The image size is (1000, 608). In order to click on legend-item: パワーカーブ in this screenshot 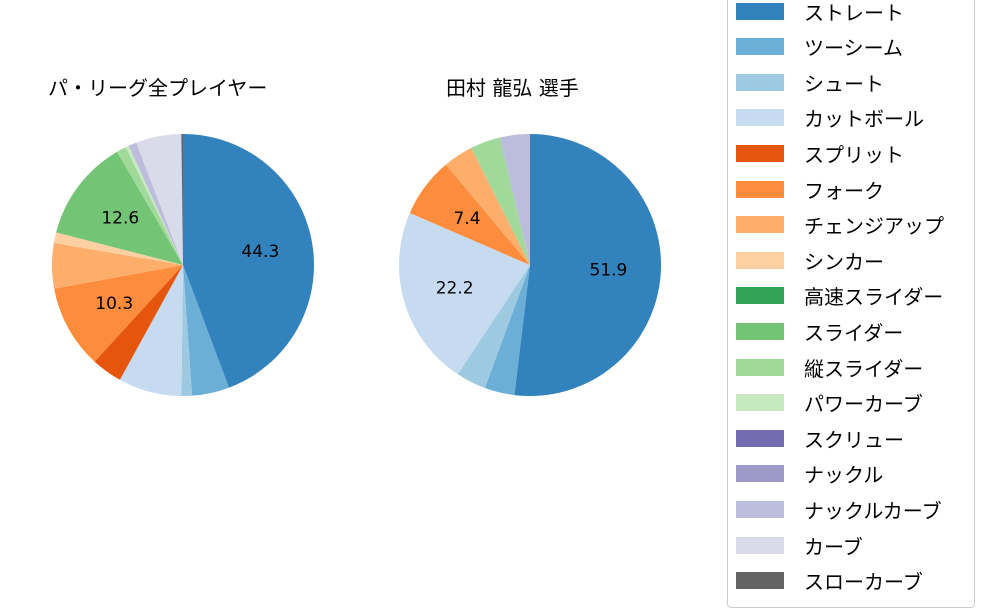, I will do `click(829, 404)`.